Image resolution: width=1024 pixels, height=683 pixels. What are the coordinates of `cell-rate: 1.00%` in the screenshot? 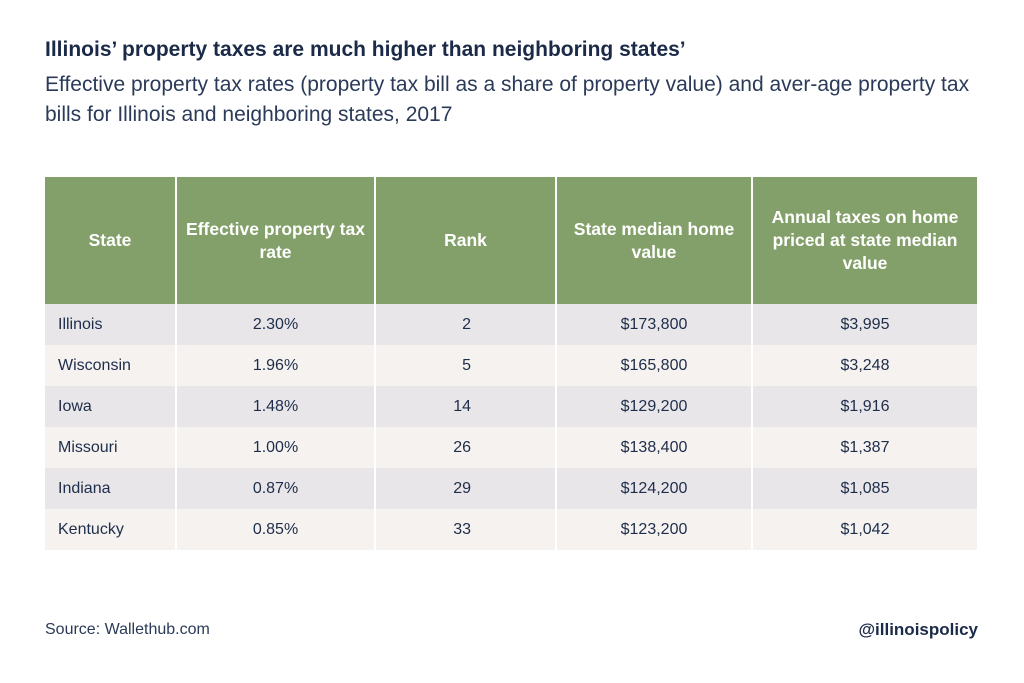 It's located at (276, 447).